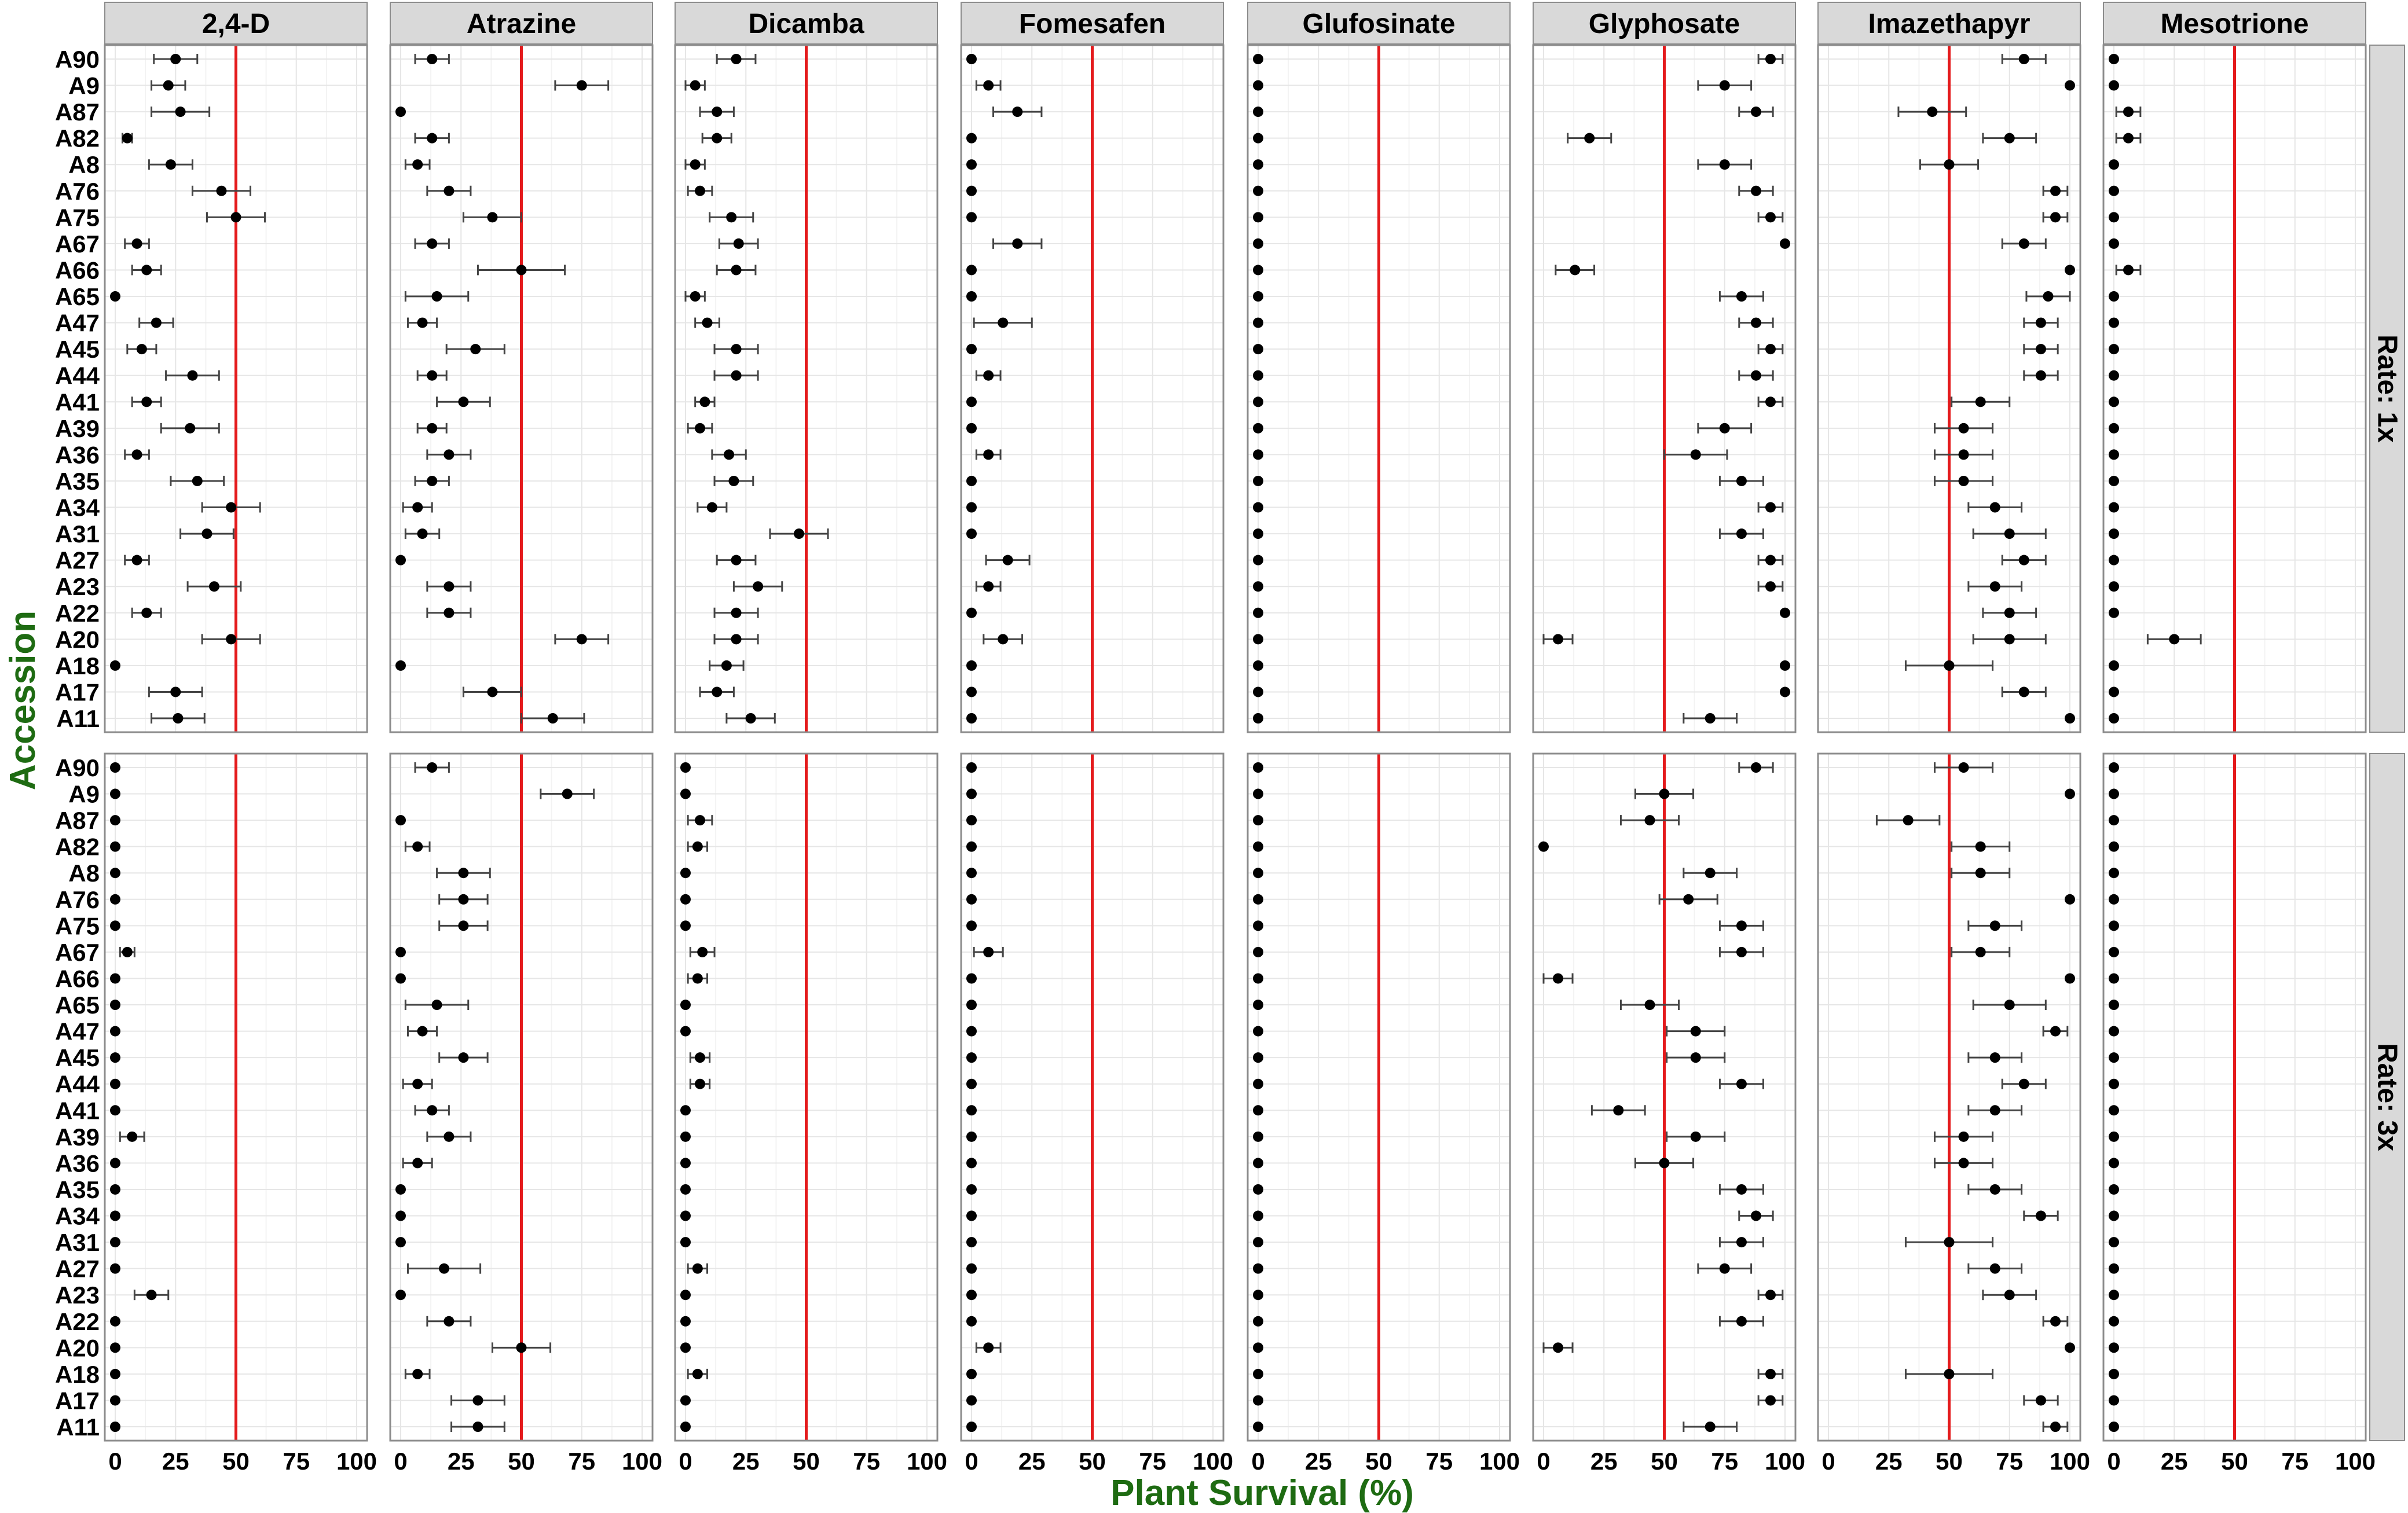 The width and height of the screenshot is (2408, 1513). Describe the element at coordinates (522, 1097) in the screenshot. I see `panel-border` at that location.